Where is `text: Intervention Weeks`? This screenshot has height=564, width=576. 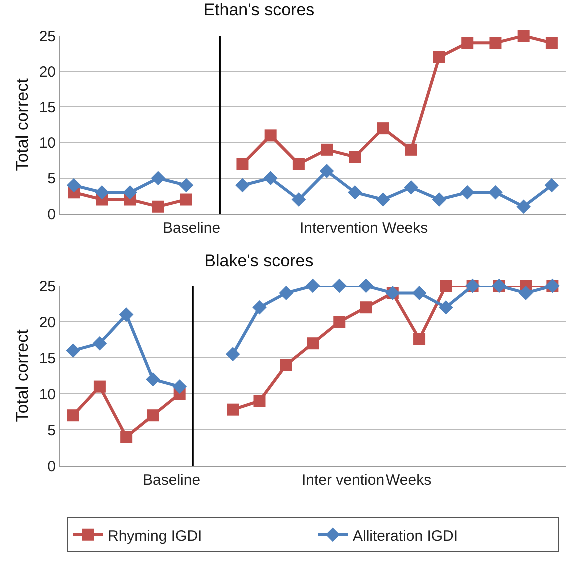
text: Intervention Weeks is located at coordinates (364, 228).